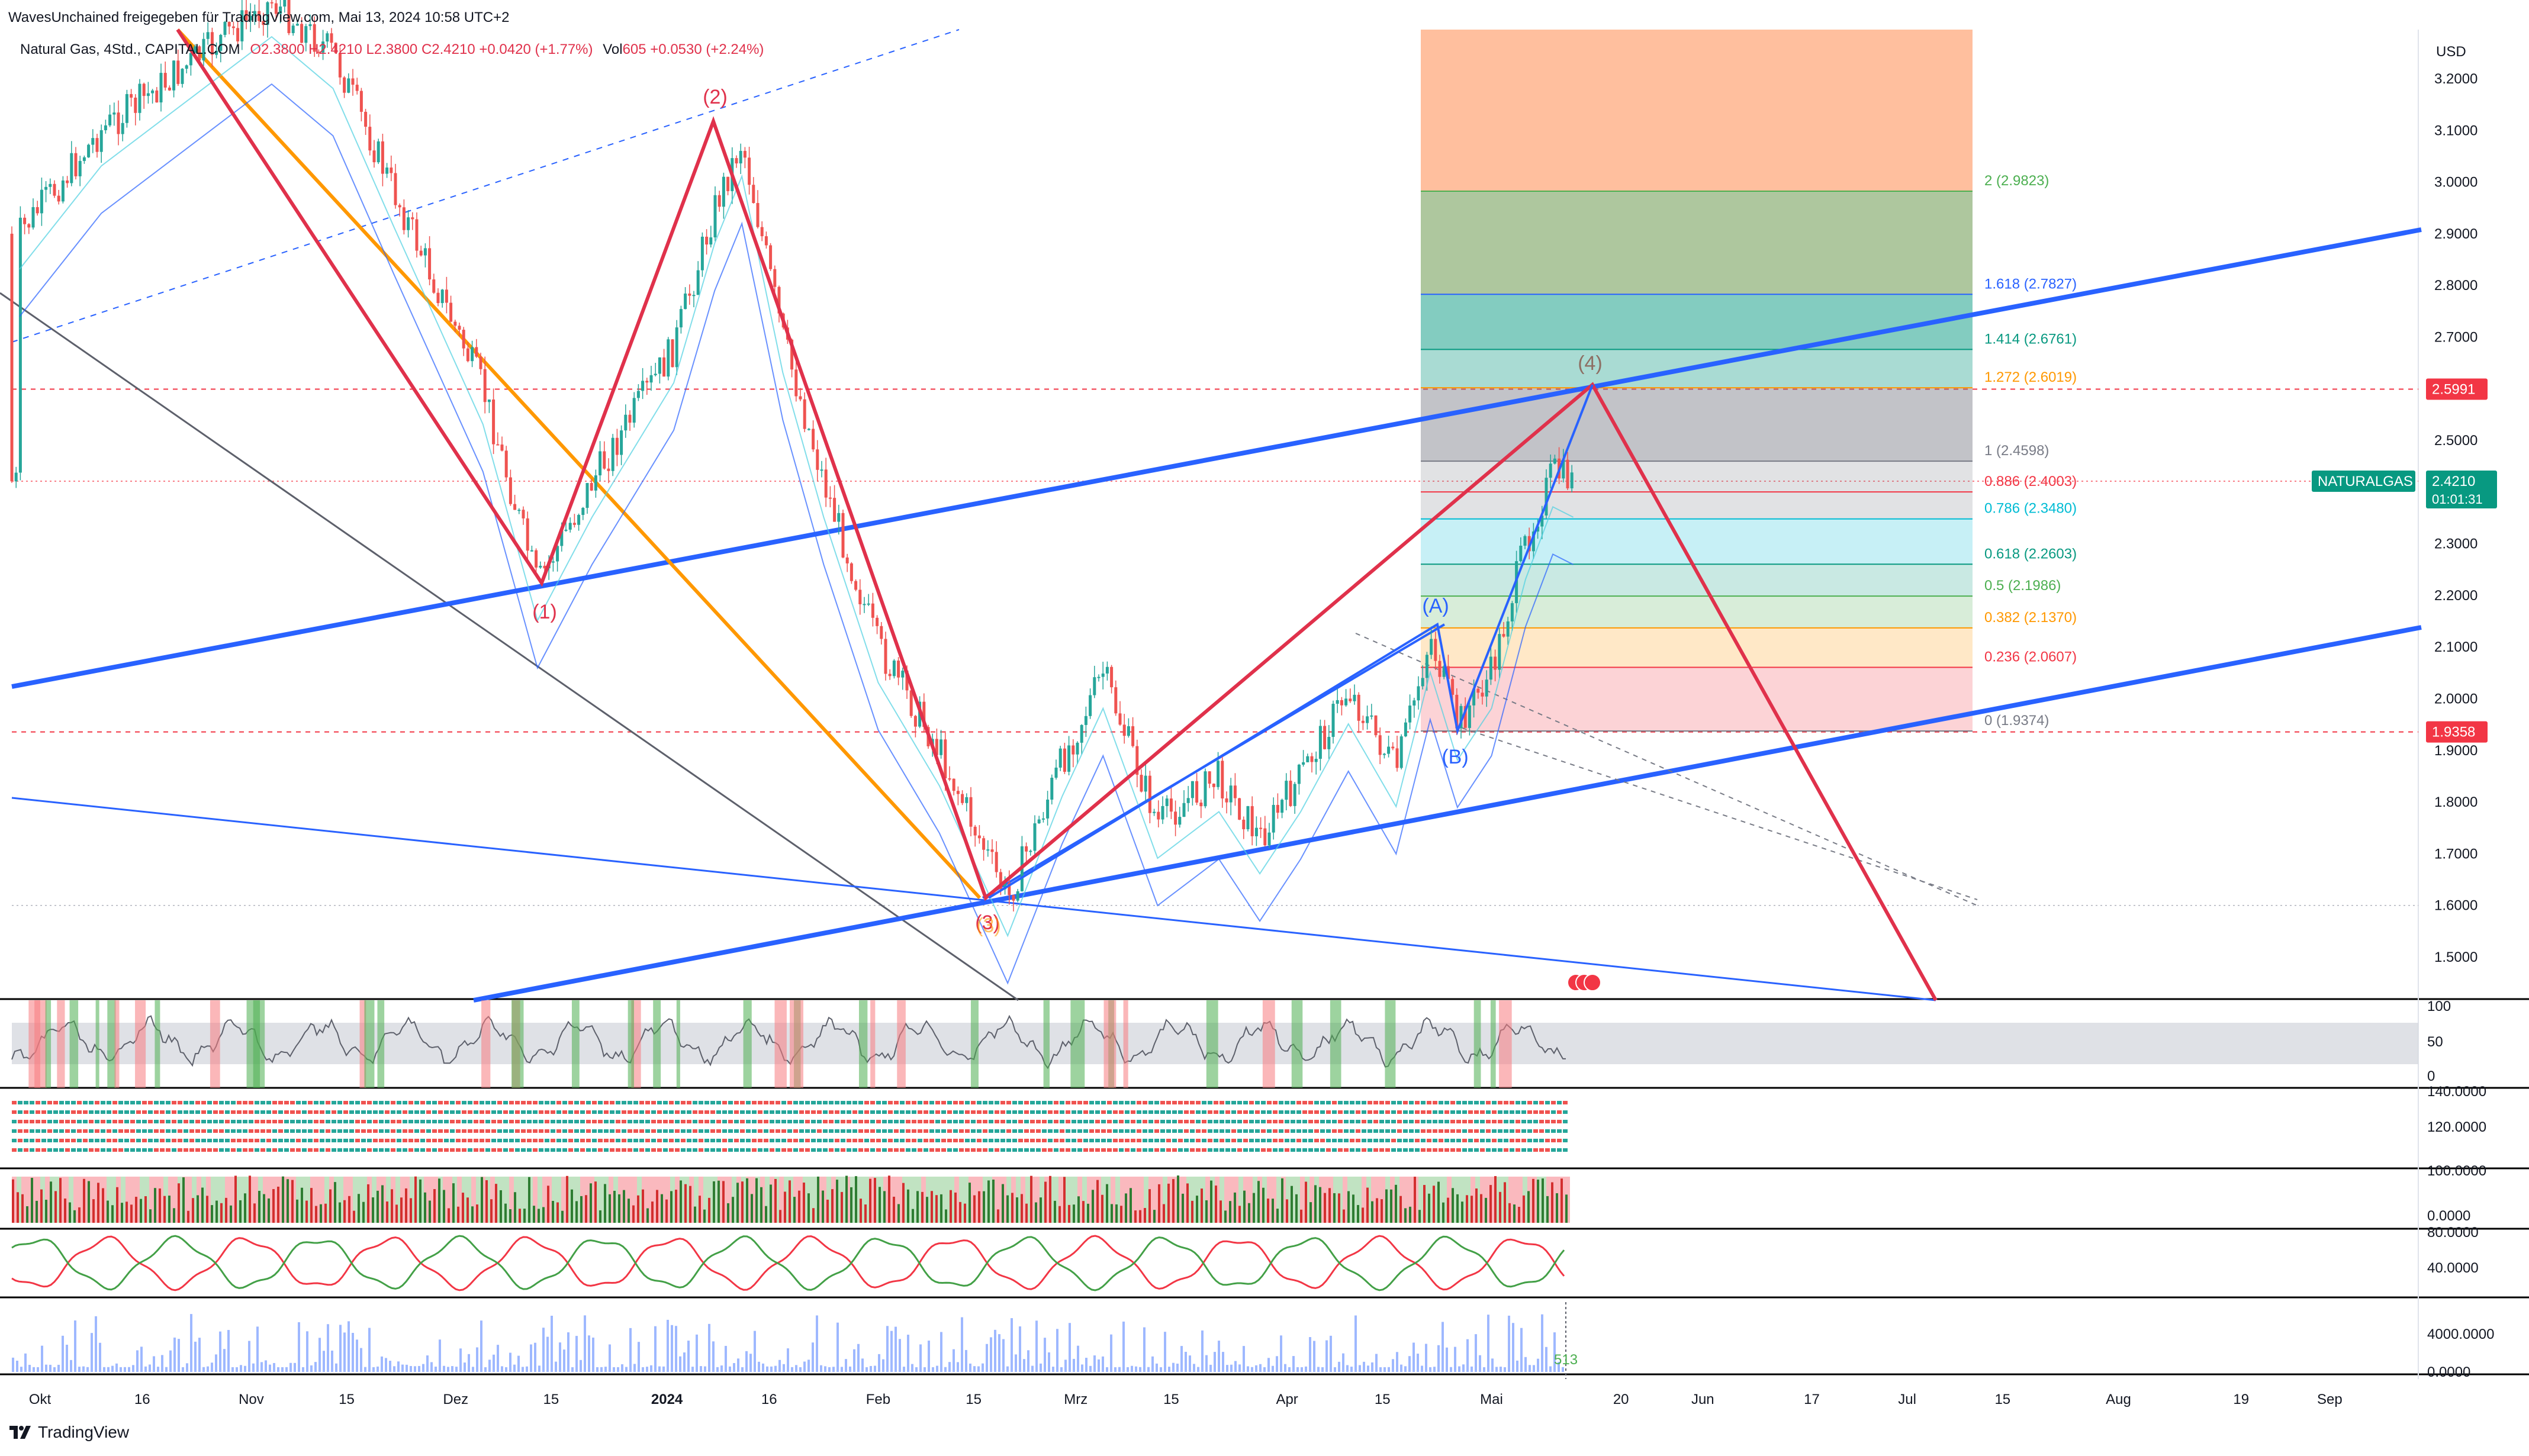 This screenshot has width=2529, height=1456. I want to click on x-tick-label: 15, so click(2002, 1399).